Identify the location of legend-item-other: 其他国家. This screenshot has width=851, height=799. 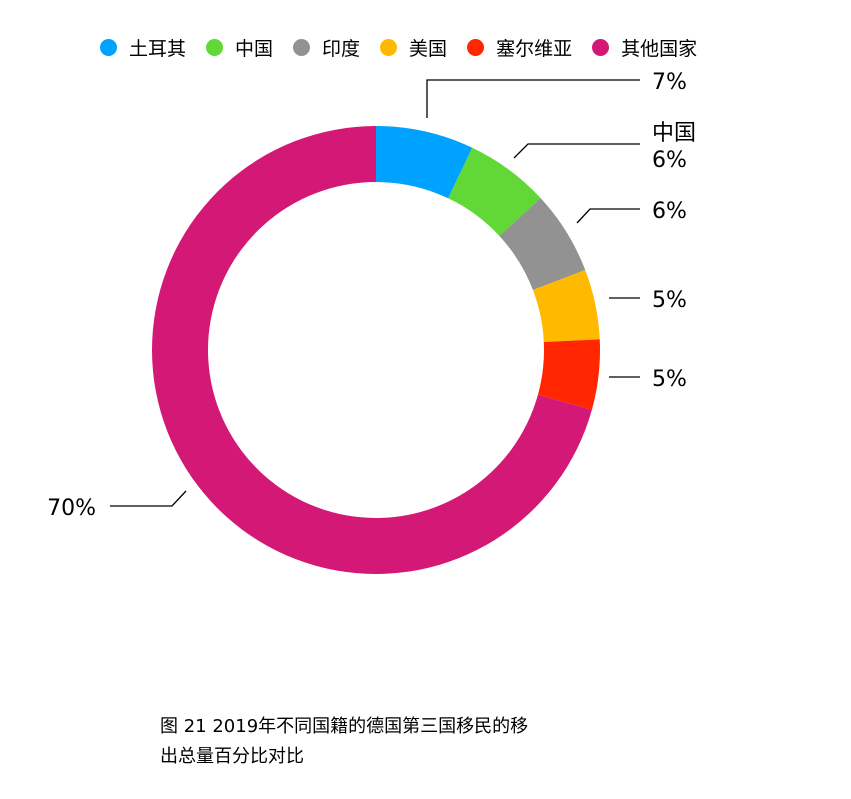
(644, 47).